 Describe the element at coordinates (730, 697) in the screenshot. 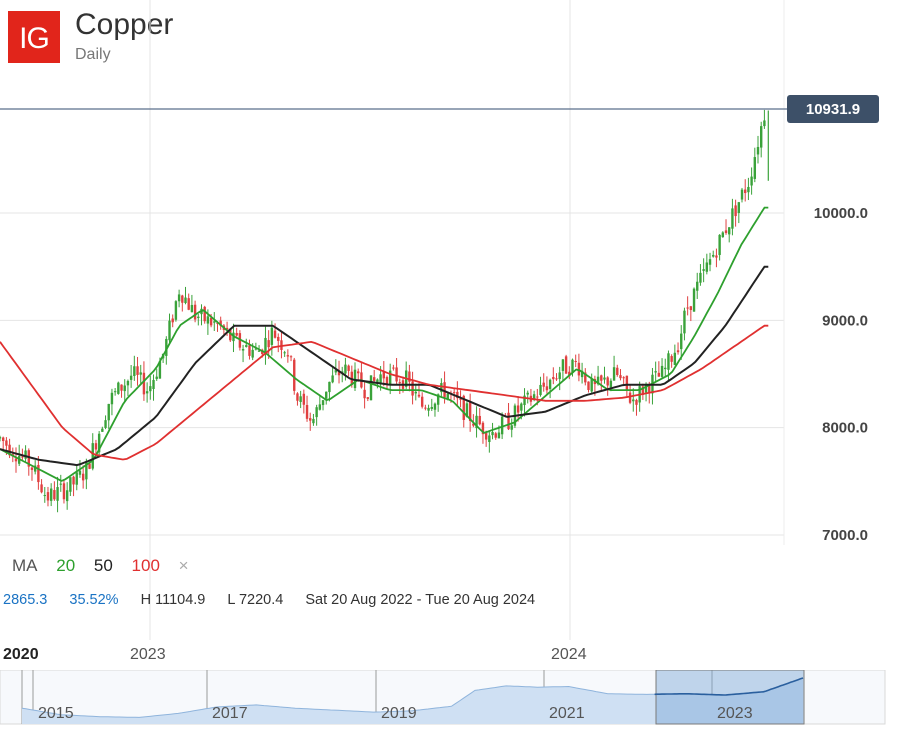

I see `navigator-selection` at that location.